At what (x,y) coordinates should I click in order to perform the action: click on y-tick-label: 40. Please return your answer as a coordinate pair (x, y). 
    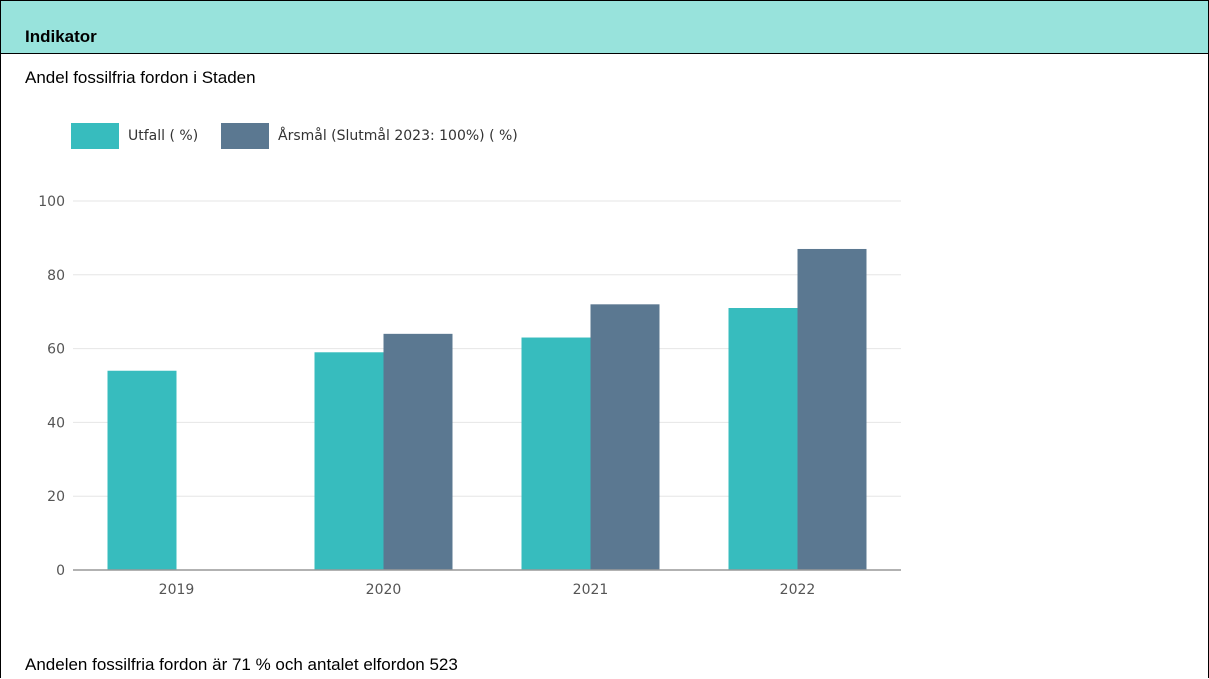
    Looking at the image, I should click on (56, 423).